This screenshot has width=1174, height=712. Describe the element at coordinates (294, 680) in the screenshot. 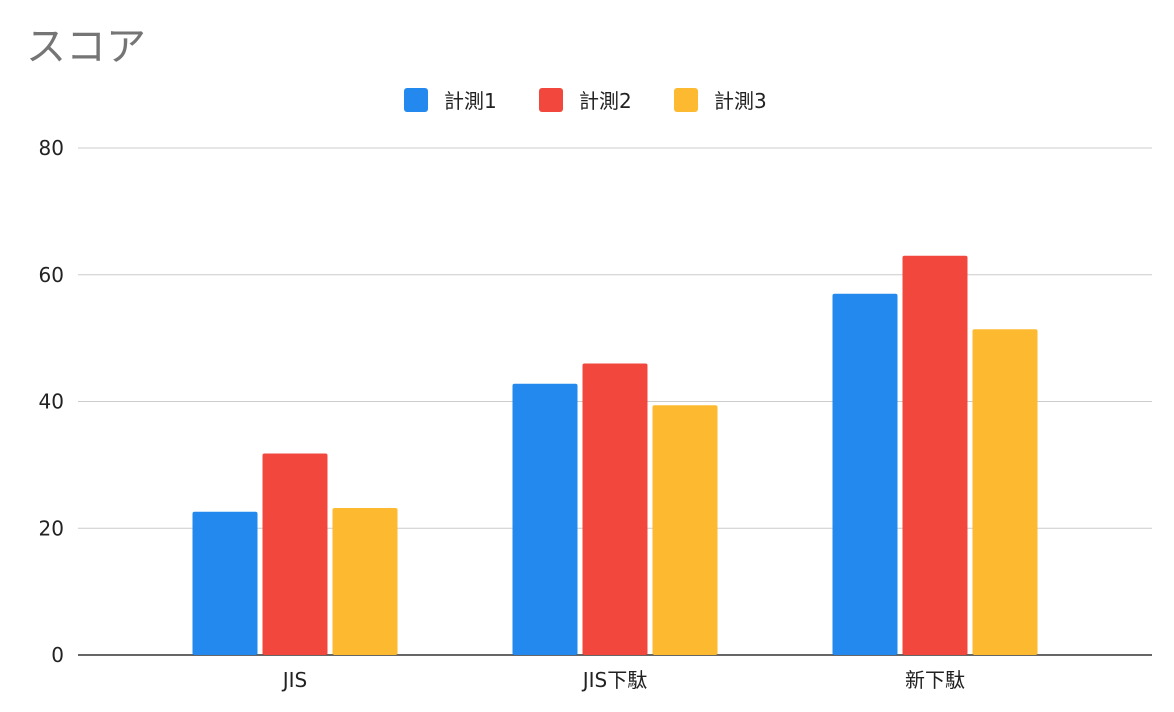

I see `x-tick-label: JIS` at that location.